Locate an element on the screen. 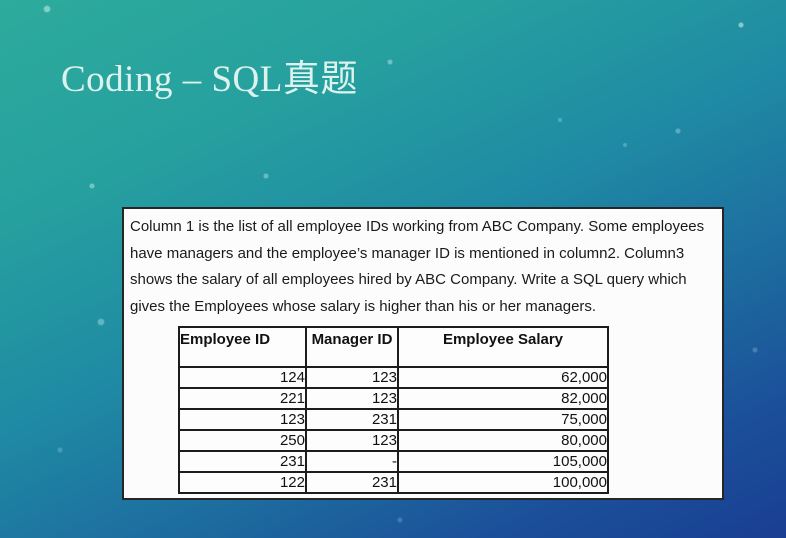 The width and height of the screenshot is (786, 538). table-cell: 250 is located at coordinates (242, 440).